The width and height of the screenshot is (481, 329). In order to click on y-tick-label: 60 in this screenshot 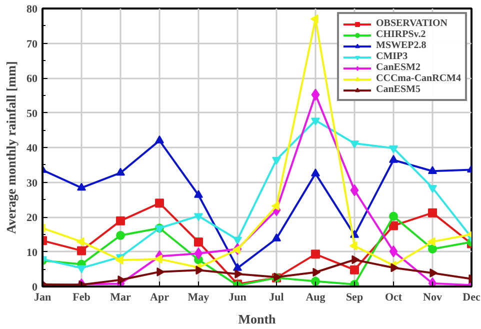, I will do `click(32, 79)`.